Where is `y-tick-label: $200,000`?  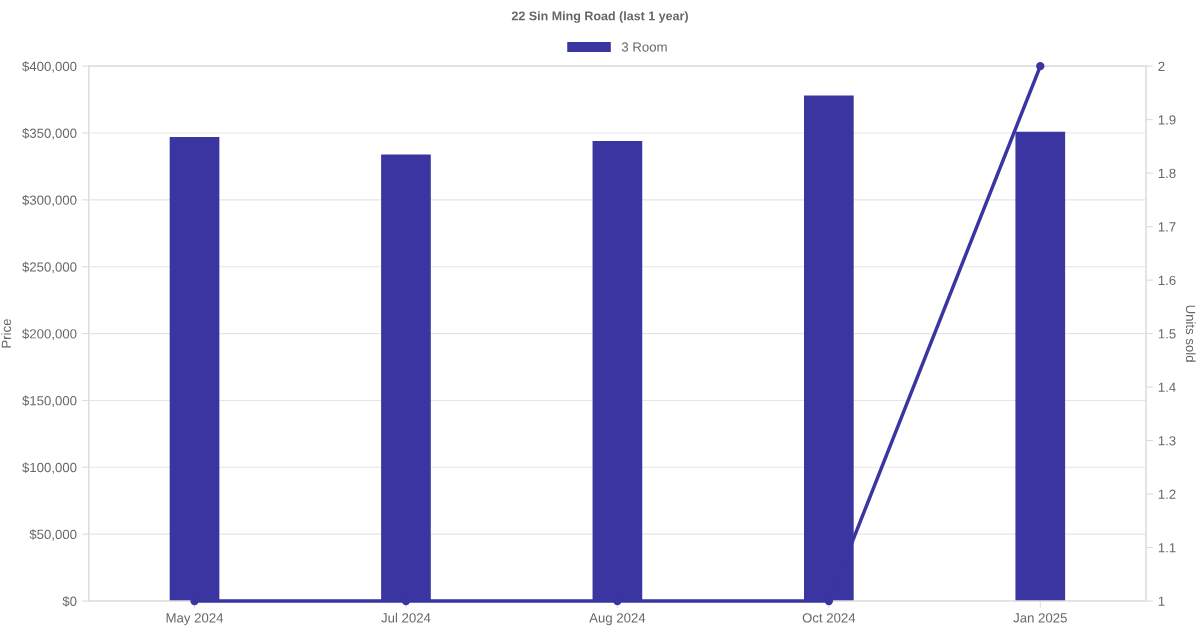 y-tick-label: $200,000 is located at coordinates (49, 334).